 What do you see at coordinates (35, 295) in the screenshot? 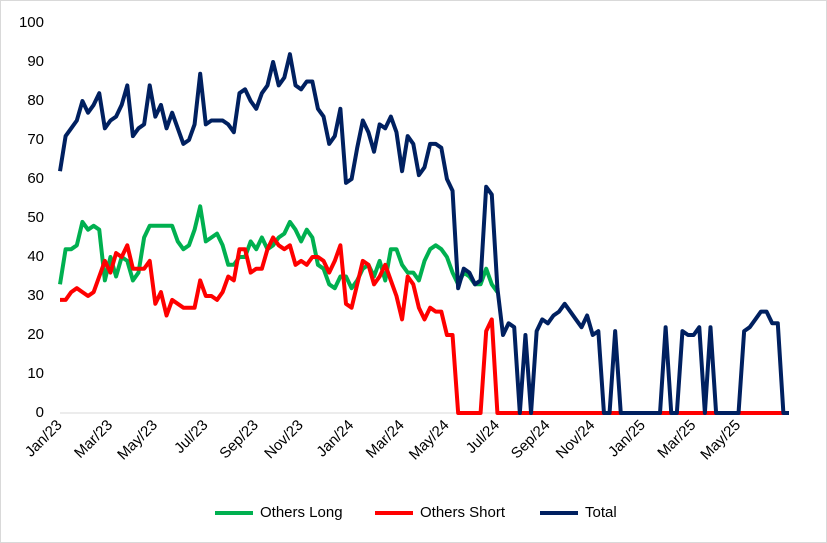
I see `y-tick-label: 30` at bounding box center [35, 295].